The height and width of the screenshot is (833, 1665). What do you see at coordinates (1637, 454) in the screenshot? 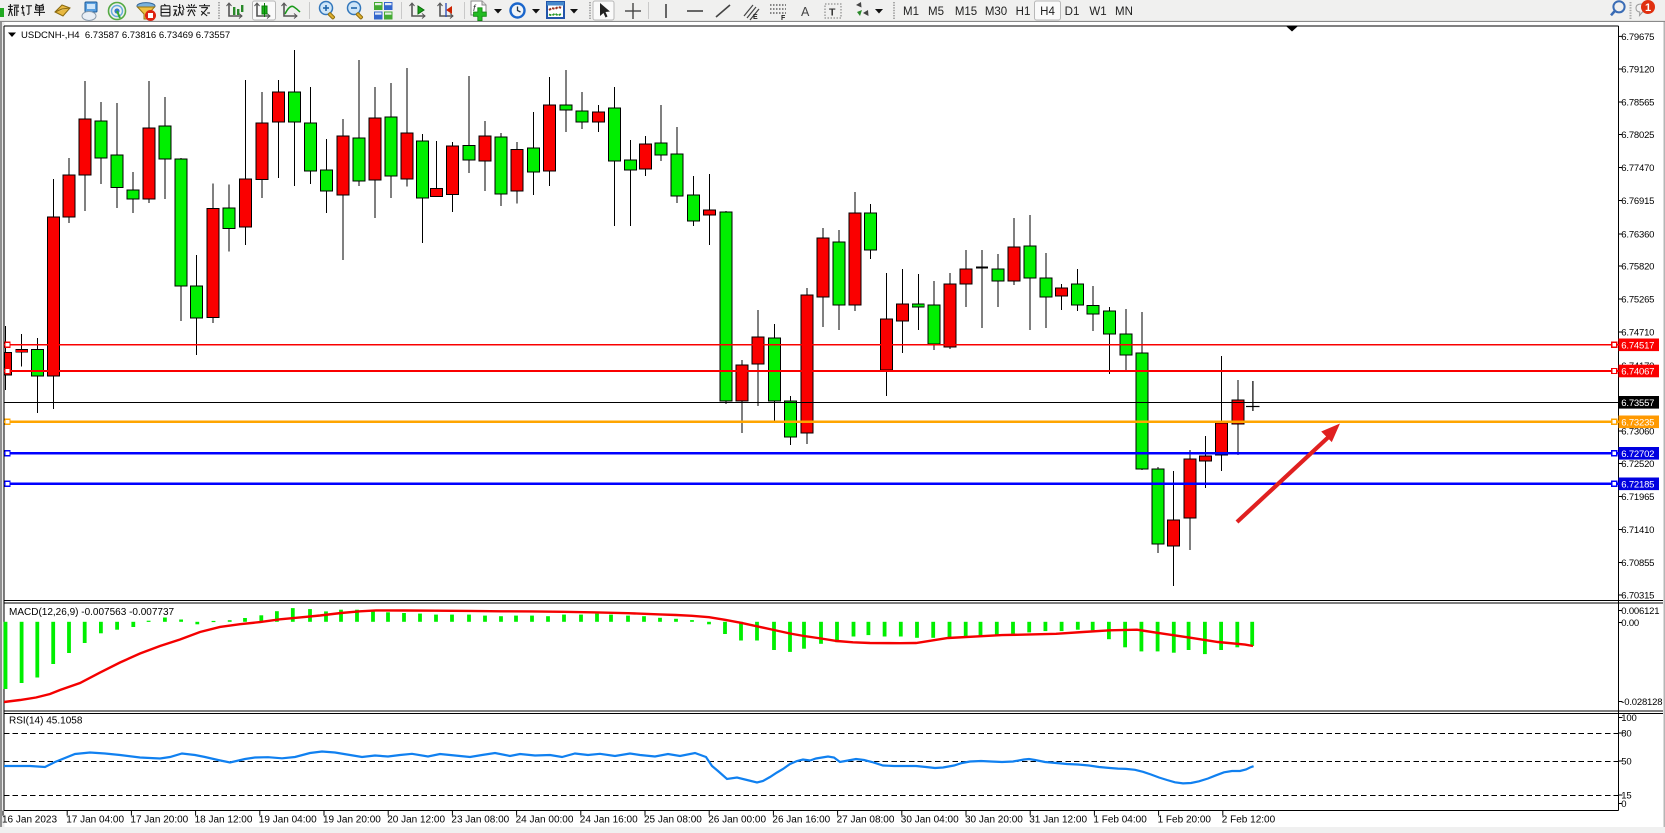
I see `svg-text: 6.72702` at bounding box center [1637, 454].